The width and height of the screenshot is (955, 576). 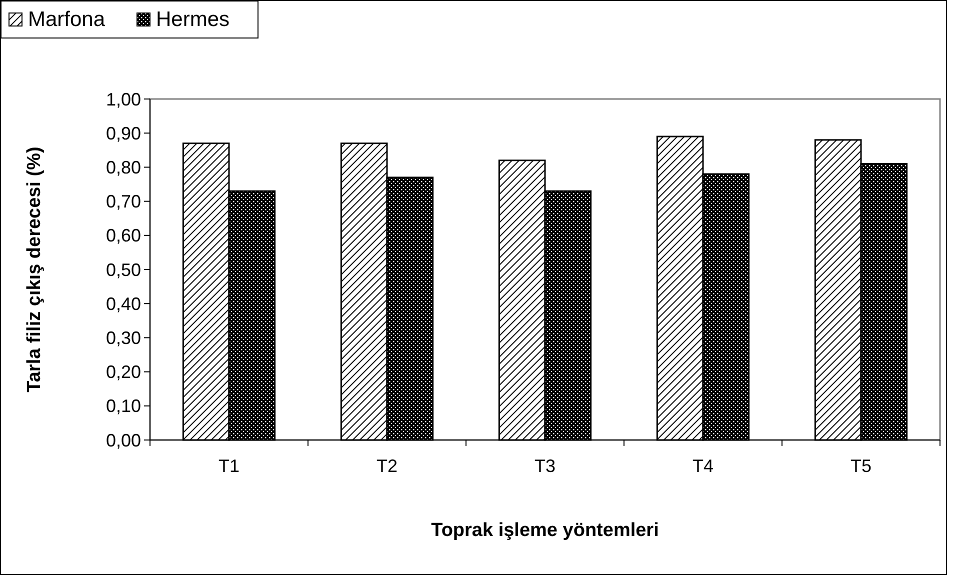 I want to click on legend-label: Marfona, so click(x=67, y=19).